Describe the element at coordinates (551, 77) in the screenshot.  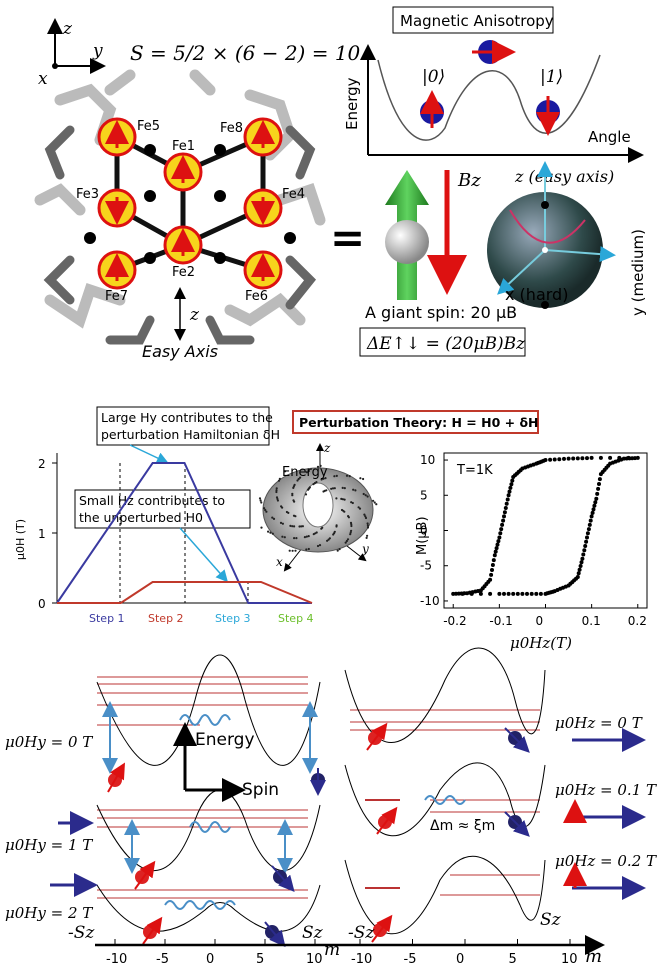
I see `state-1-label: |1⟩` at that location.